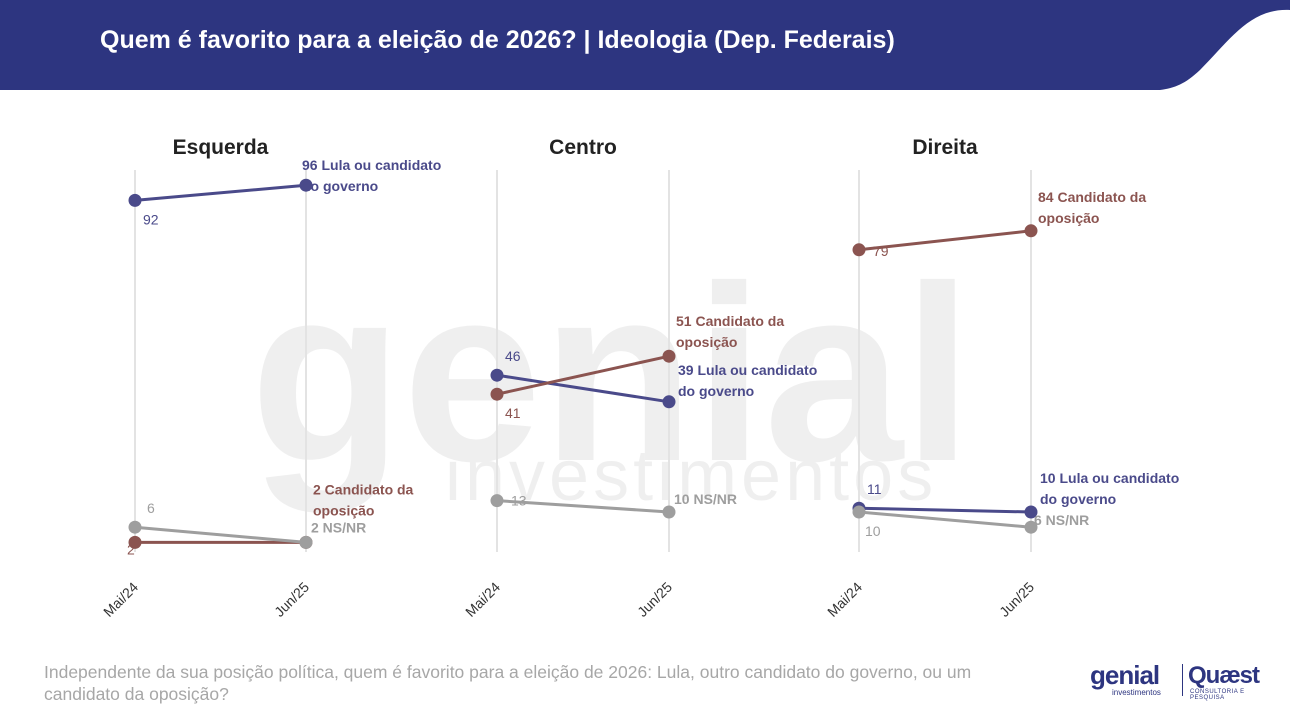  I want to click on series-ns-nr: 10 6 NS/NR, so click(970, 522).